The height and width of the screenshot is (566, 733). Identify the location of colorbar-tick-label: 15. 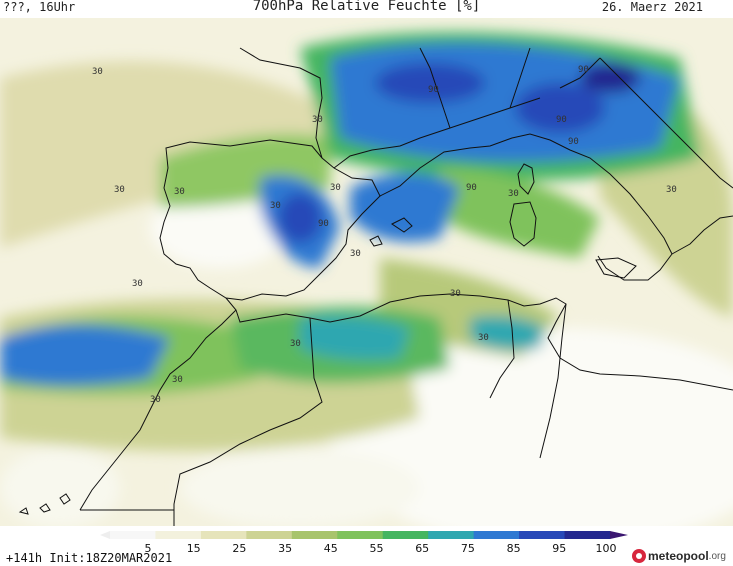
(193, 548).